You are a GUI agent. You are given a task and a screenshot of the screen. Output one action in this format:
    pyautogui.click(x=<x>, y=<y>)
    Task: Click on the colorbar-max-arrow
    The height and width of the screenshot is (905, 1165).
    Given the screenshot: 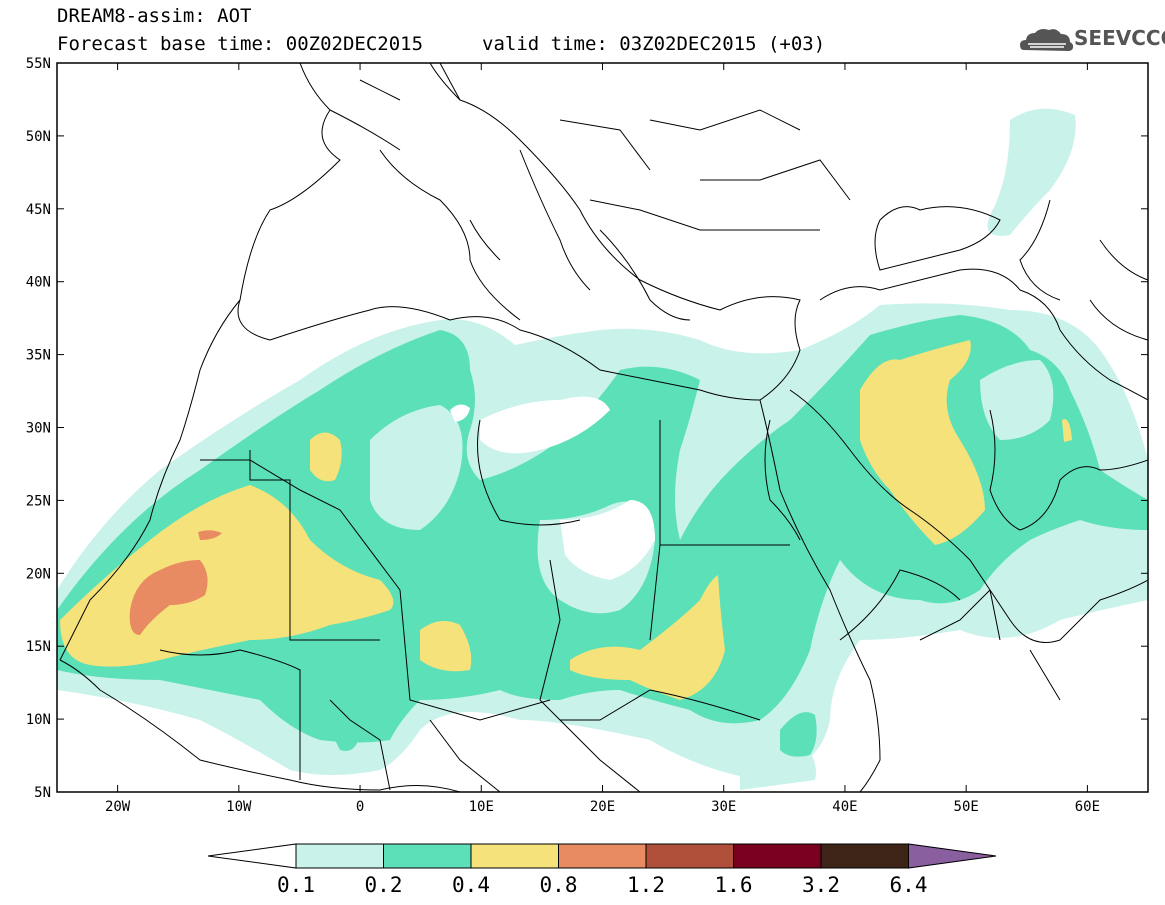 What is the action you would take?
    pyautogui.click(x=952, y=856)
    